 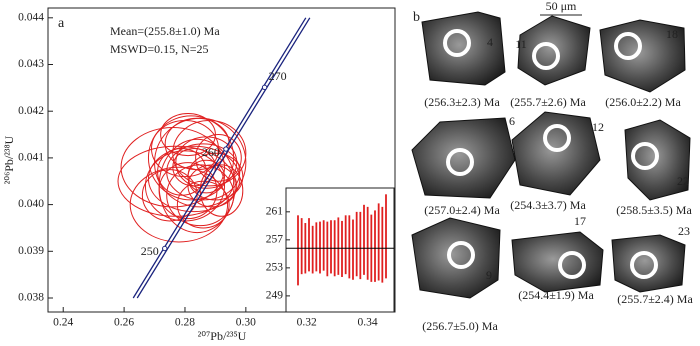 What do you see at coordinates (580, 221) in the screenshot?
I see `spot-id: 17` at bounding box center [580, 221].